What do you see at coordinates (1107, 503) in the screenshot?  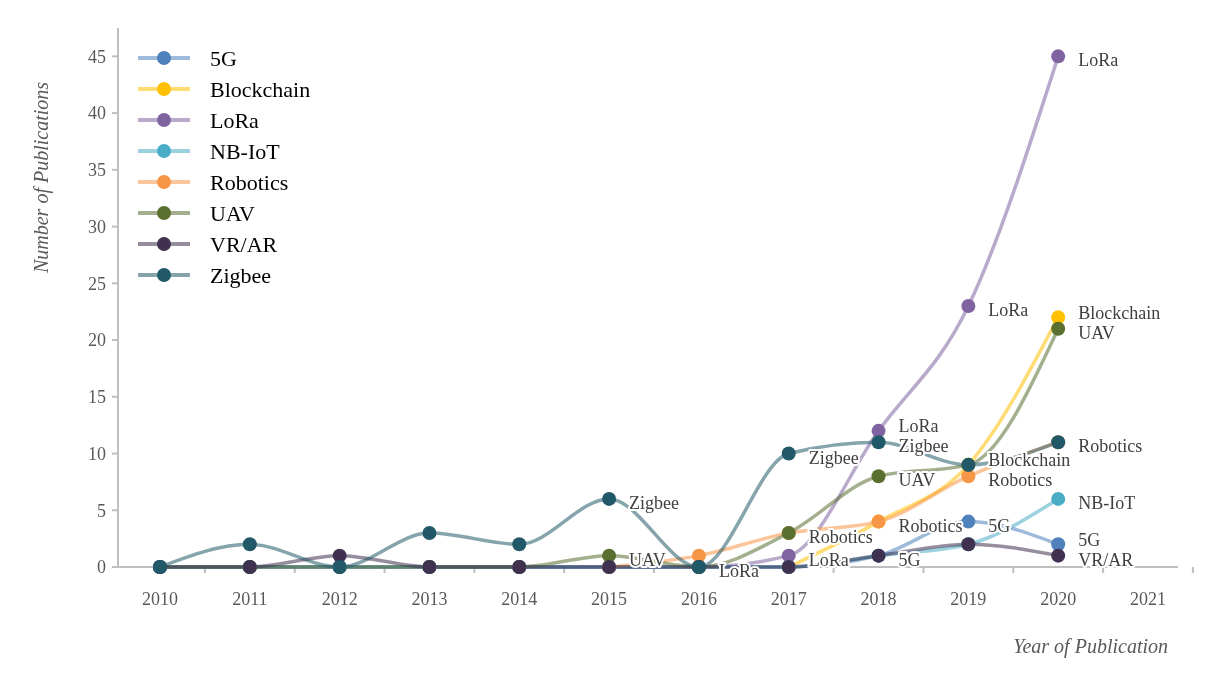 I see `annotation: NB-IoT` at bounding box center [1107, 503].